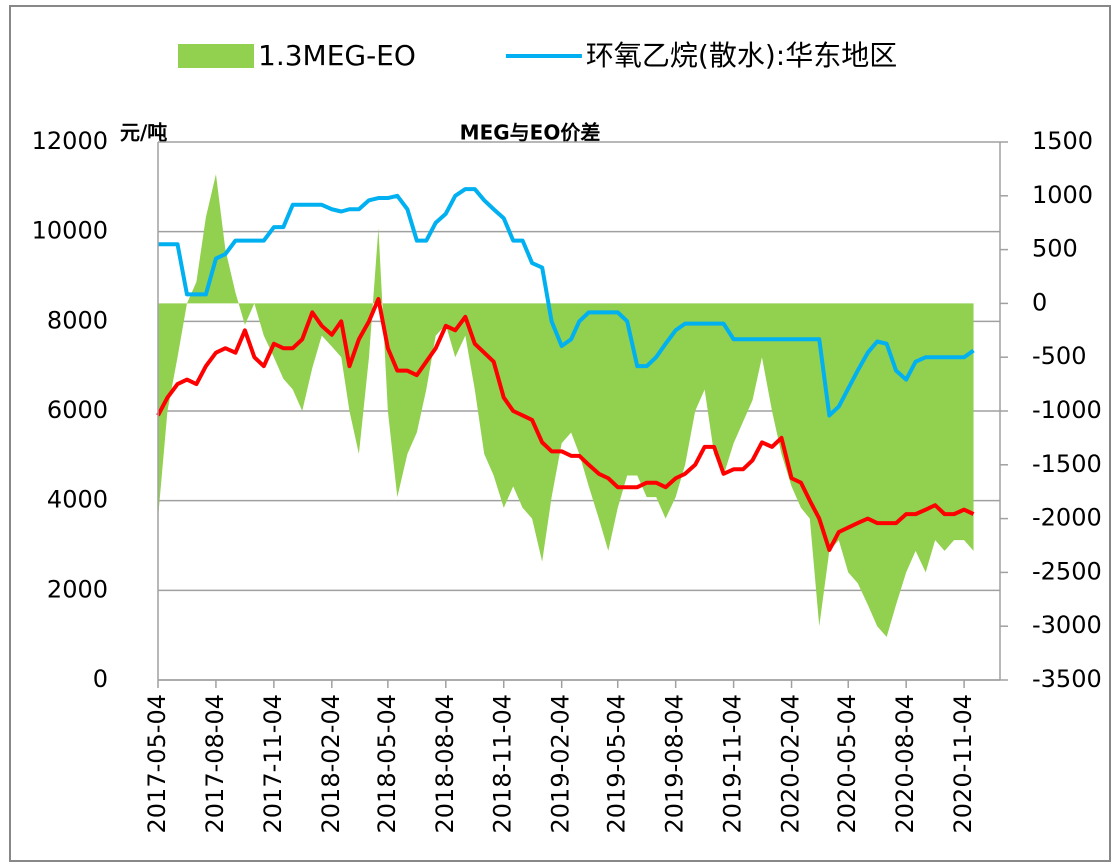 This screenshot has height=866, width=1119. What do you see at coordinates (1039, 302) in the screenshot?
I see `y2-tick-label: 0` at bounding box center [1039, 302].